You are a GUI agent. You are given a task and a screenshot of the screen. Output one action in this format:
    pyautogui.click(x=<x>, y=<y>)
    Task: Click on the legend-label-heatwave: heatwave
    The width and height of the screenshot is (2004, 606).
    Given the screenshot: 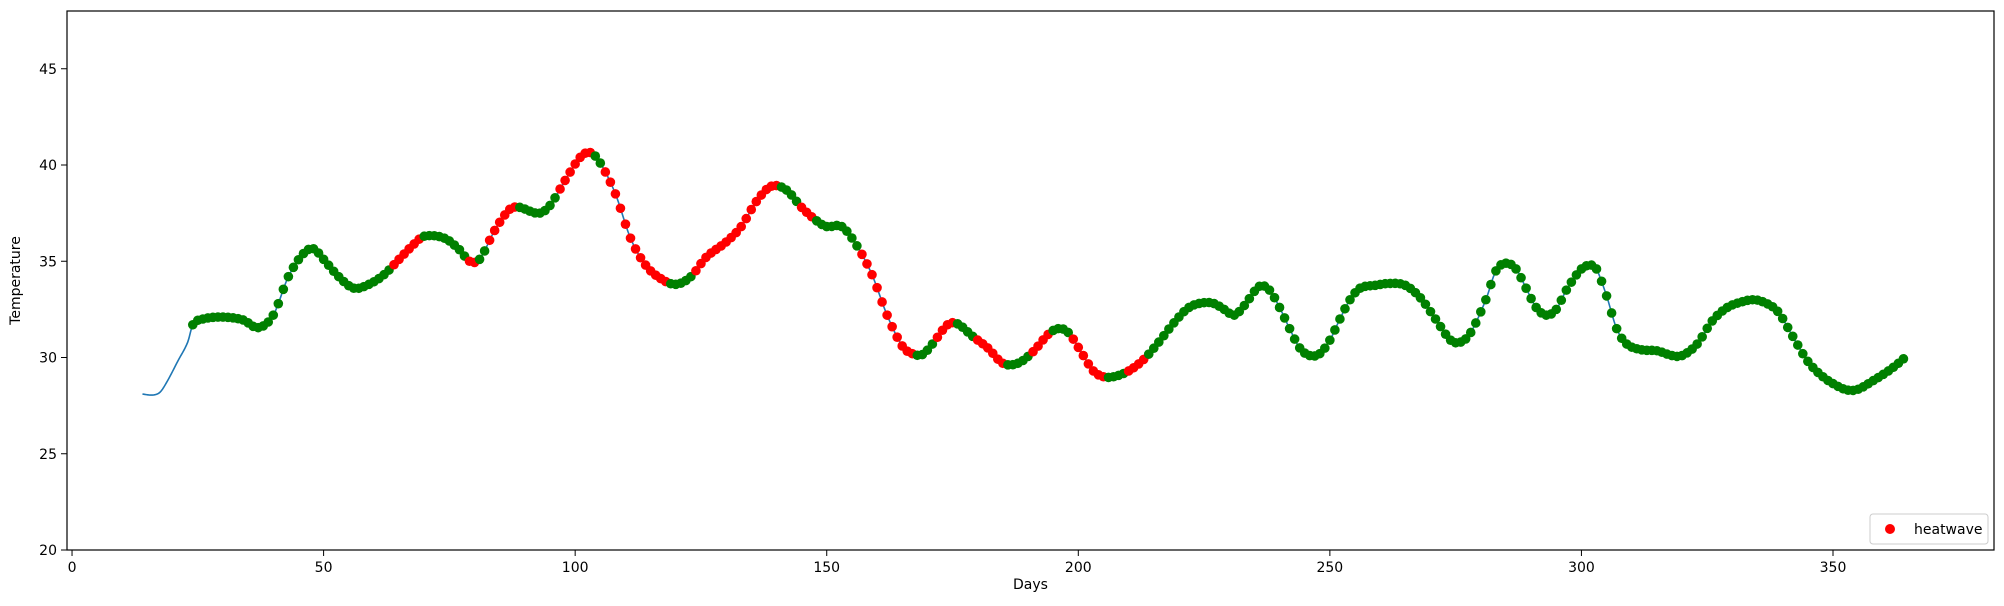 What is the action you would take?
    pyautogui.click(x=1948, y=530)
    